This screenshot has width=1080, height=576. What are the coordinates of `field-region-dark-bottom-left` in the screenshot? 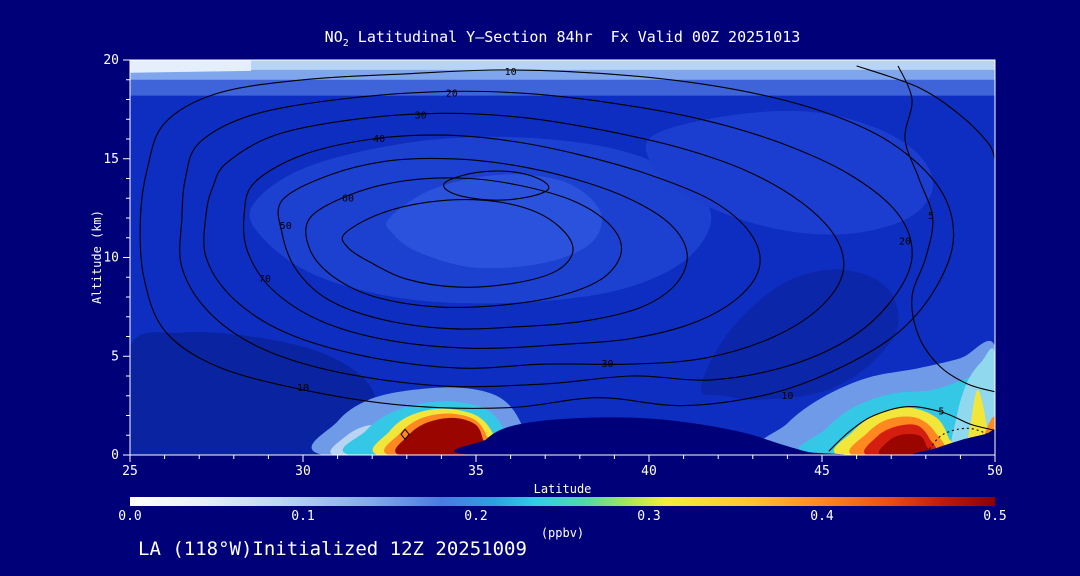 It's located at (261, 393).